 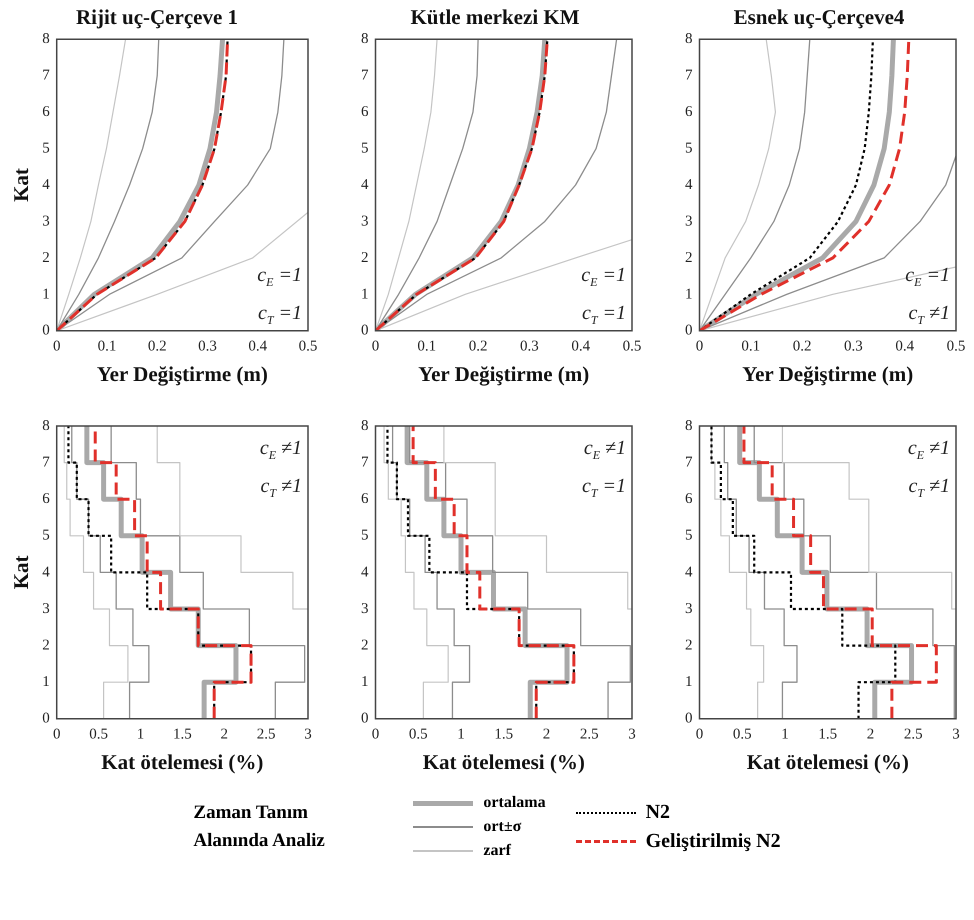 I want to click on x-tick-label: 1, so click(x=140, y=734).